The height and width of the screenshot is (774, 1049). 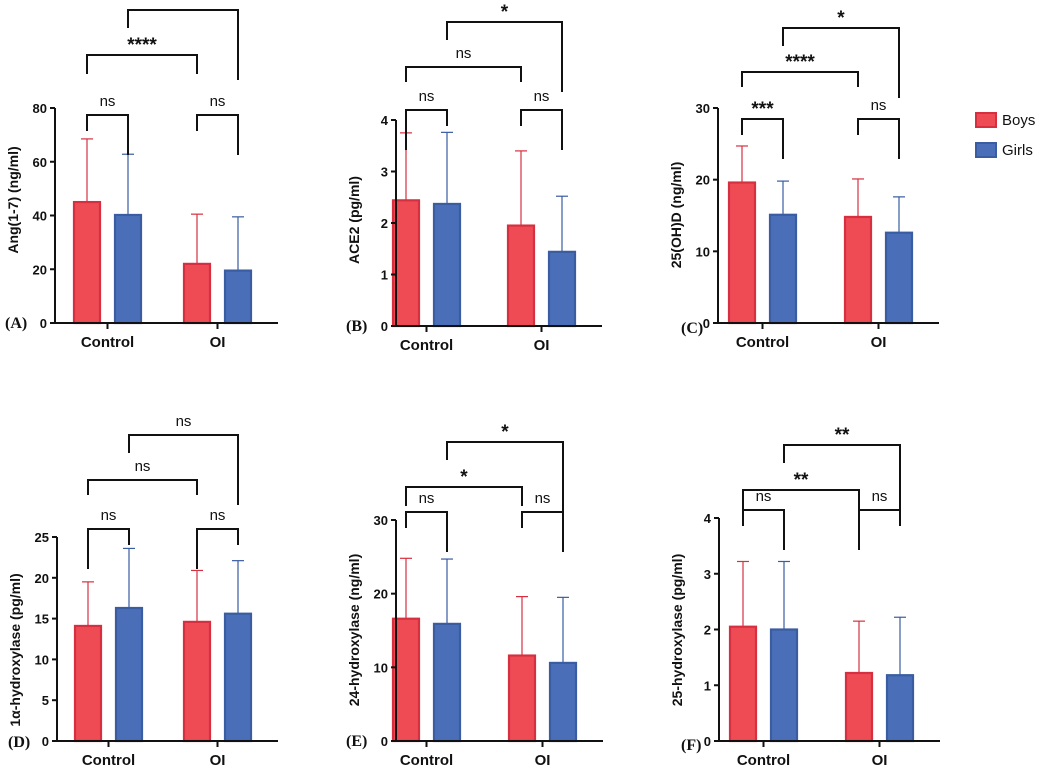 What do you see at coordinates (356, 326) in the screenshot?
I see `panel-label: (B)` at bounding box center [356, 326].